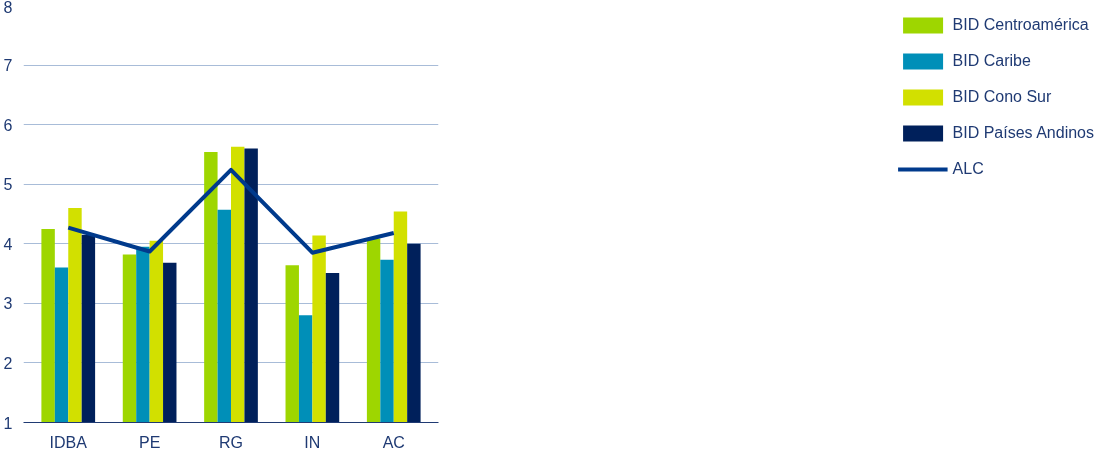 This screenshot has width=1104, height=453. Describe the element at coordinates (1020, 25) in the screenshot. I see `legend-label: BID Centroamérica` at that location.